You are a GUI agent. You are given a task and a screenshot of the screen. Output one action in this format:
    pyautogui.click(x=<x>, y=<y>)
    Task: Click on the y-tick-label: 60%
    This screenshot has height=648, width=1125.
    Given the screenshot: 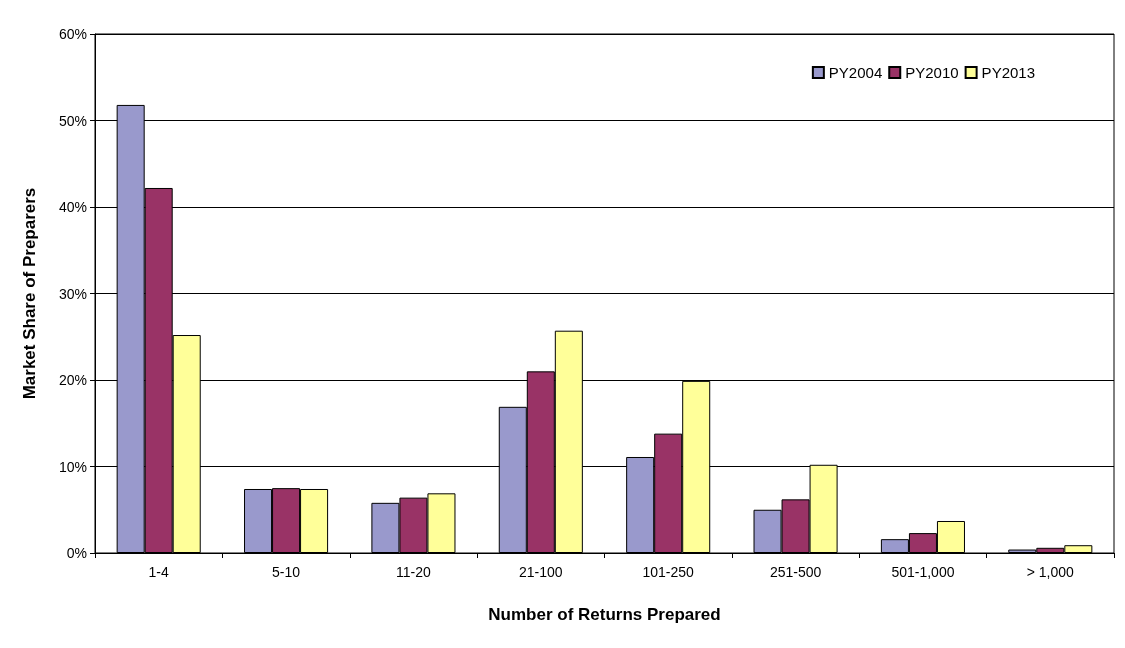 What is the action you would take?
    pyautogui.click(x=72, y=34)
    